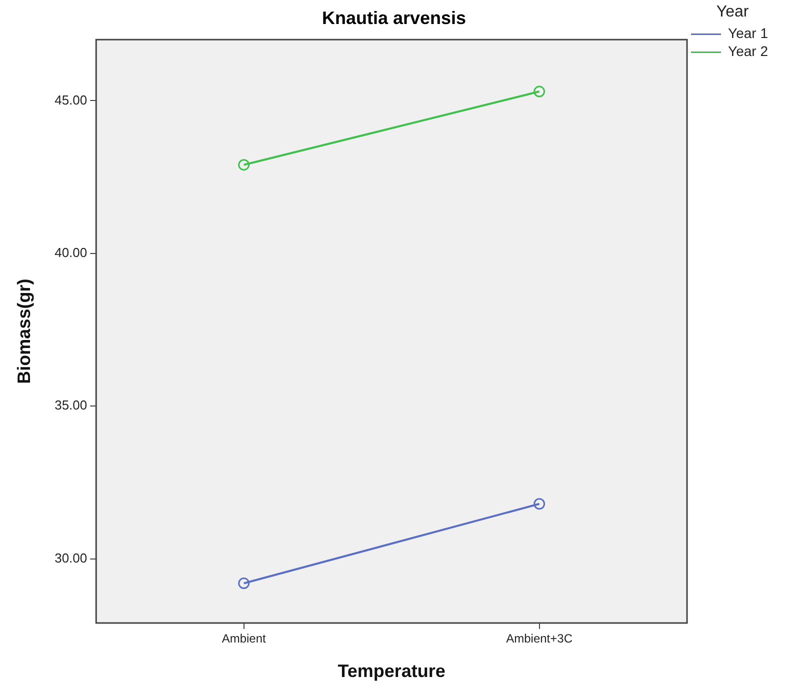 The image size is (788, 697). I want to click on legend-label: Year 2, so click(748, 51).